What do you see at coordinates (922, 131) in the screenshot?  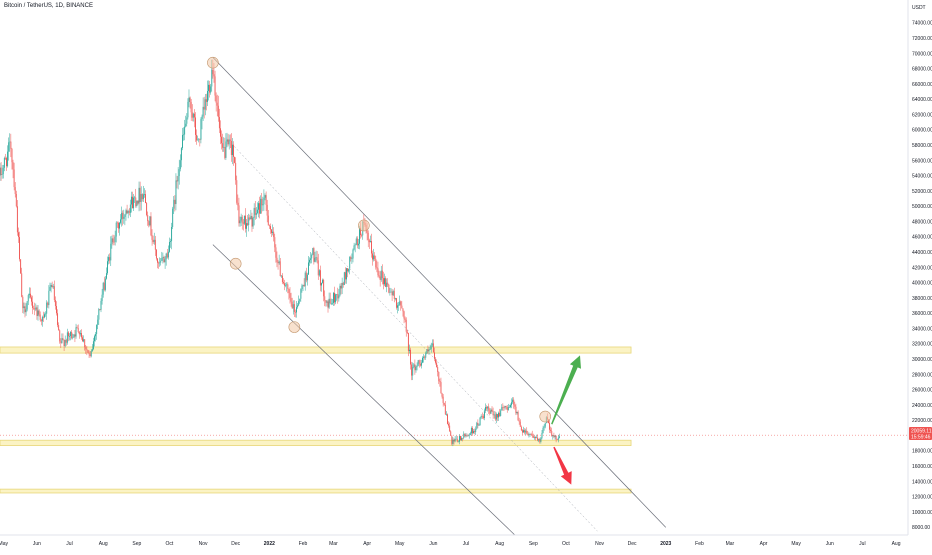 I see `price-tick-label: 60000.00` at bounding box center [922, 131].